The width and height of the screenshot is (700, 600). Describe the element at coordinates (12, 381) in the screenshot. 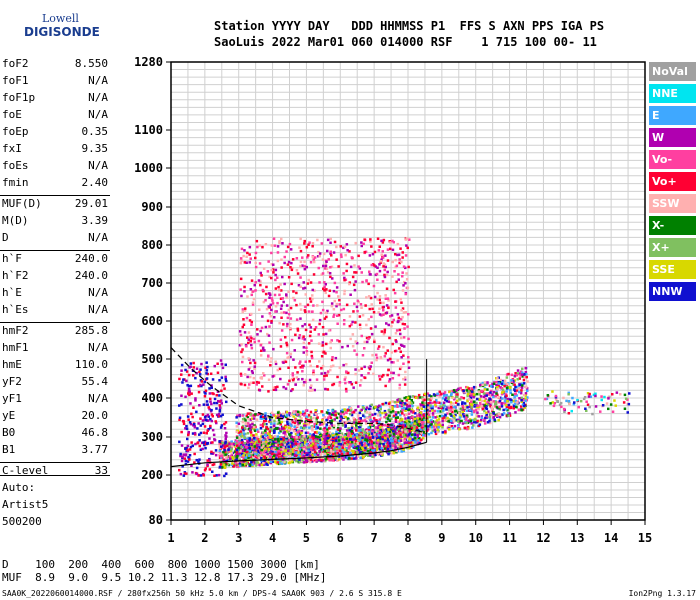

I see `param-name: yF2` at that location.